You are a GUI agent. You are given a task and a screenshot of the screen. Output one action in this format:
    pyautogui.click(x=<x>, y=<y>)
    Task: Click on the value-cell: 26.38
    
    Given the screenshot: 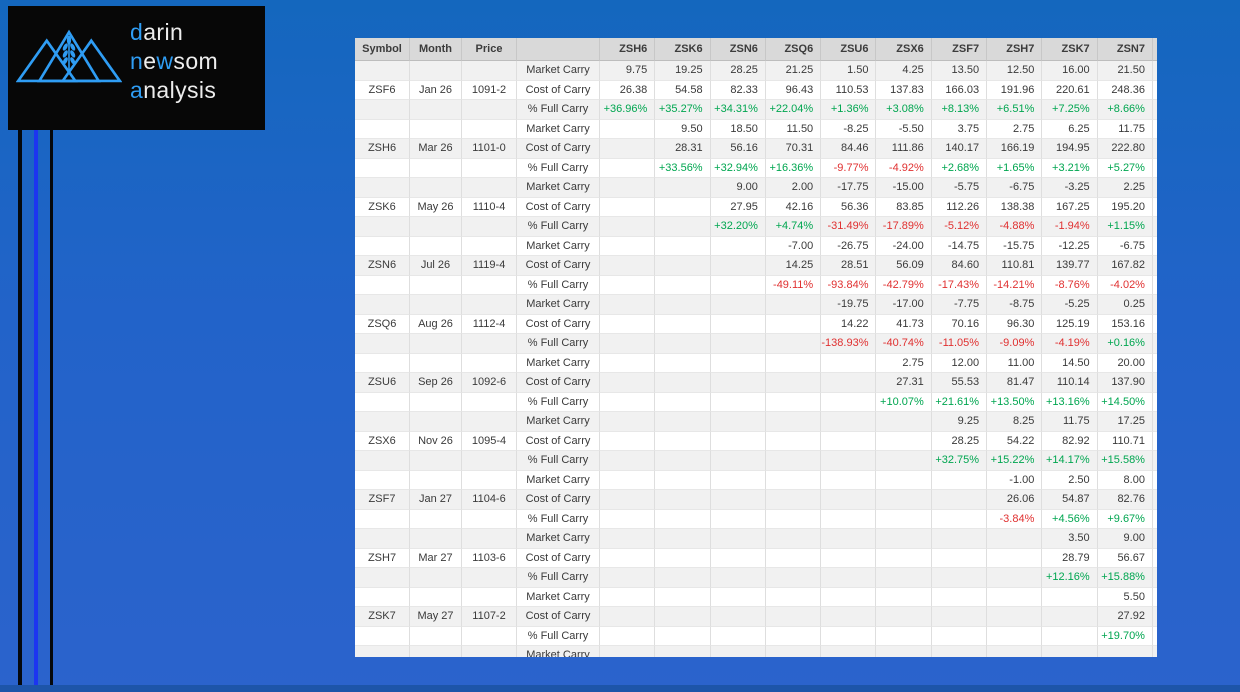 What is the action you would take?
    pyautogui.click(x=628, y=90)
    